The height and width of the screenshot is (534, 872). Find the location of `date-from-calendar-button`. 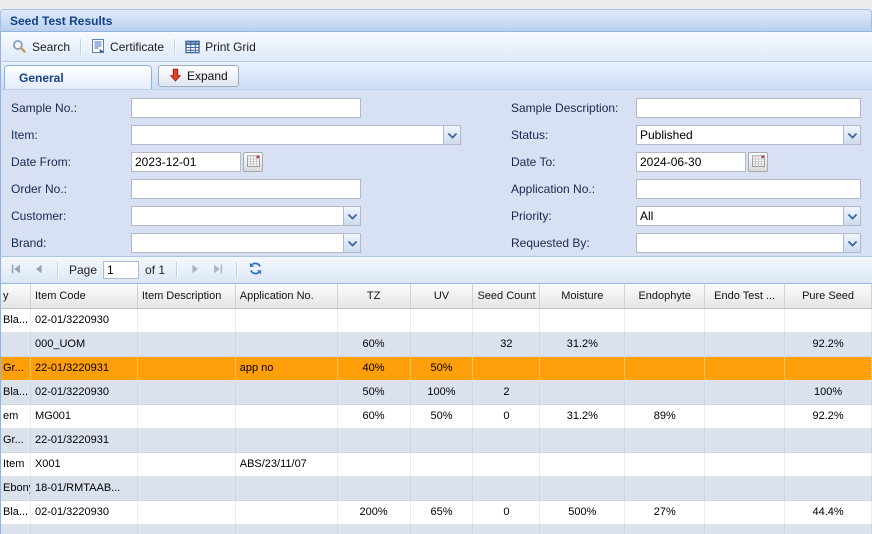

date-from-calendar-button is located at coordinates (253, 162).